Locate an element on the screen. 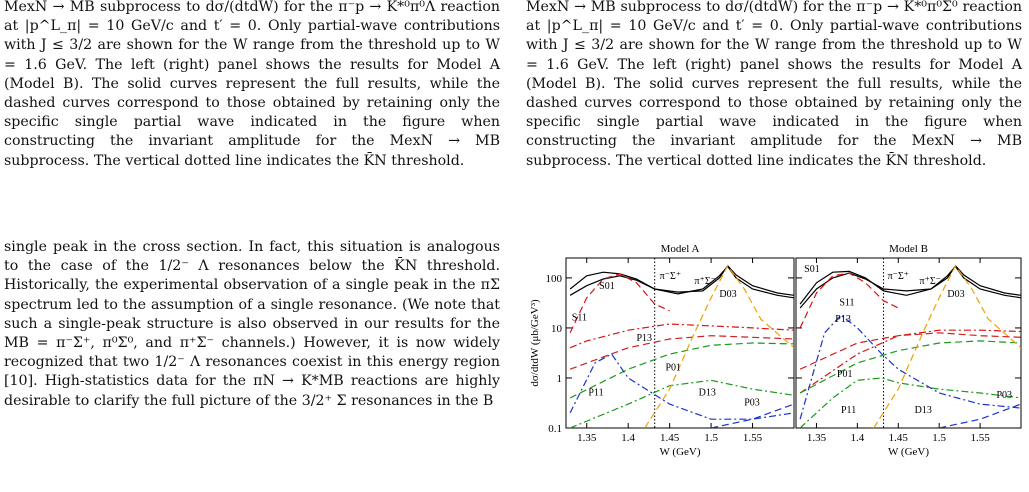  y-axis-label: dσ/dtdW (μb/GeV³) is located at coordinates (535, 343).